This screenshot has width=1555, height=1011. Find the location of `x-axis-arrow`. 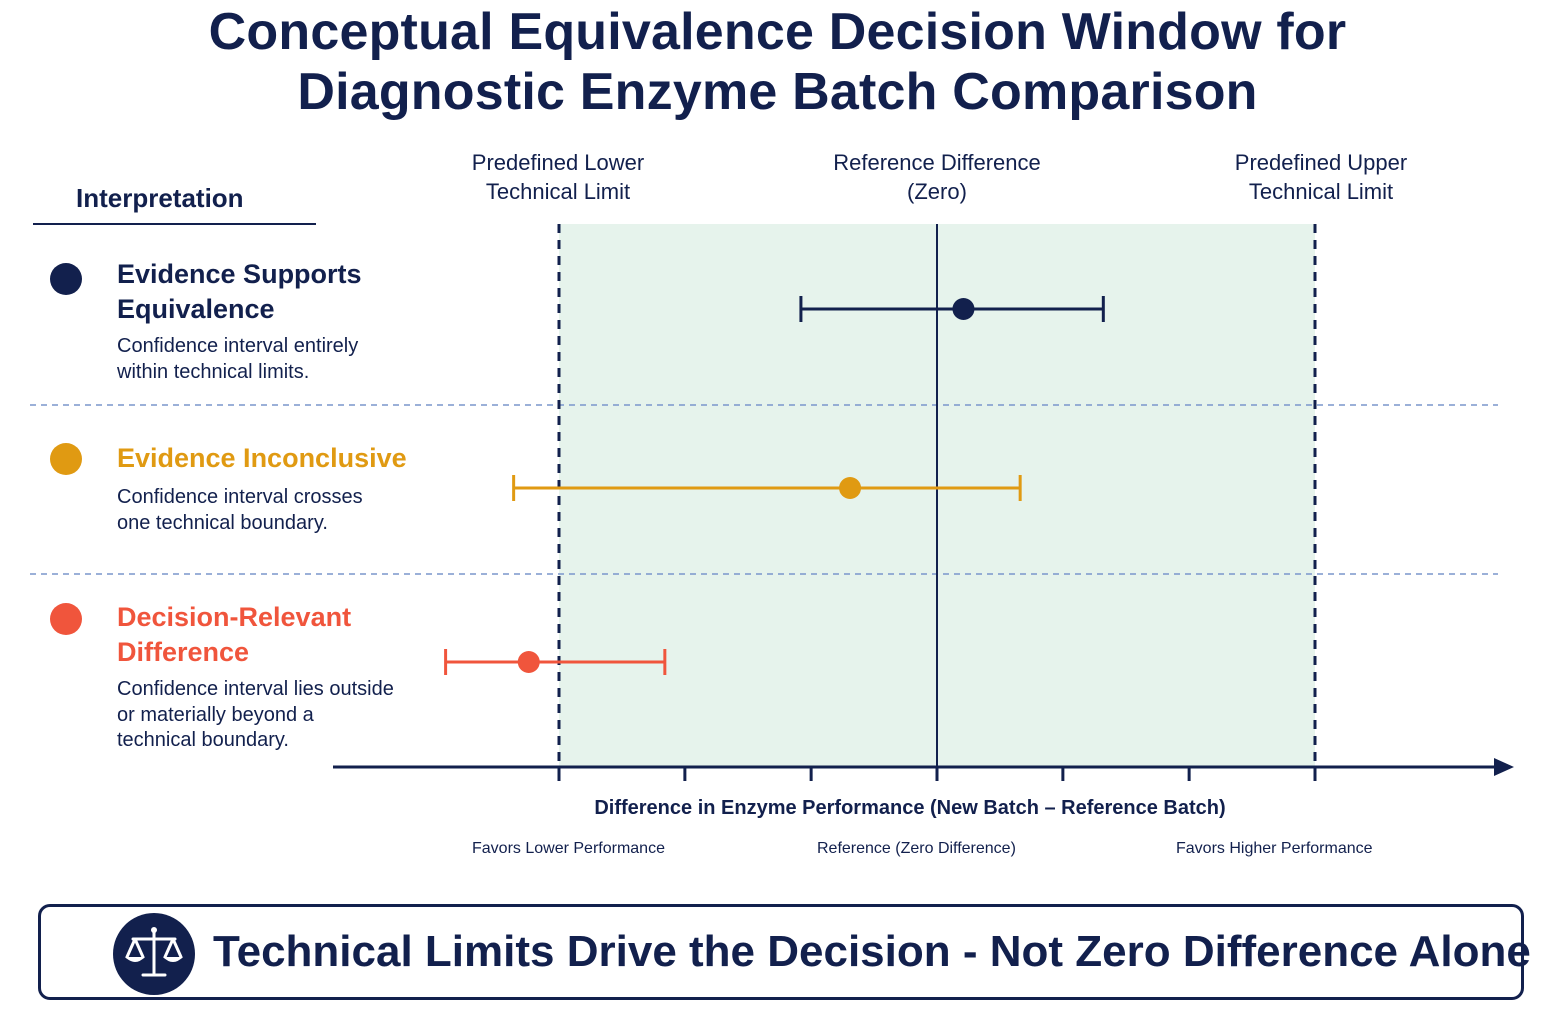

x-axis-arrow is located at coordinates (1504, 767).